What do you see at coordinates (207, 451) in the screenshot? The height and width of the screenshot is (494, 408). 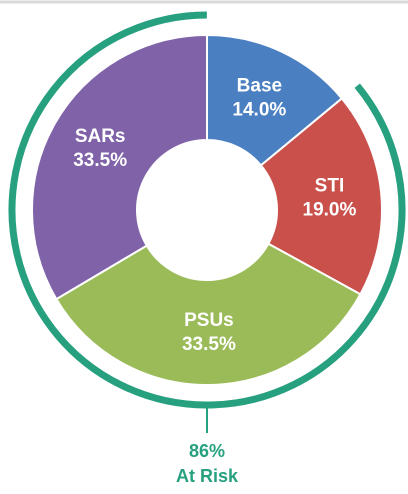 I see `risk-value: 86%` at bounding box center [207, 451].